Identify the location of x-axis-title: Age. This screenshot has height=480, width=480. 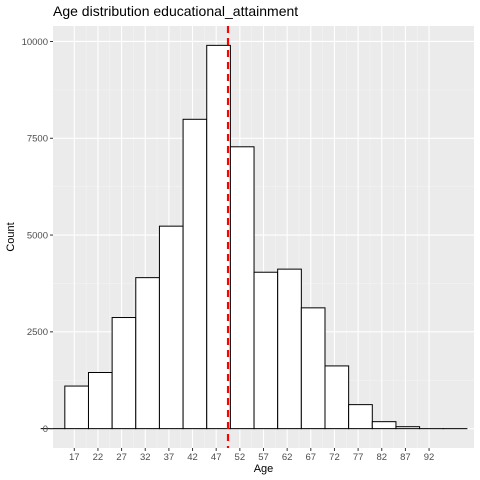
(264, 469).